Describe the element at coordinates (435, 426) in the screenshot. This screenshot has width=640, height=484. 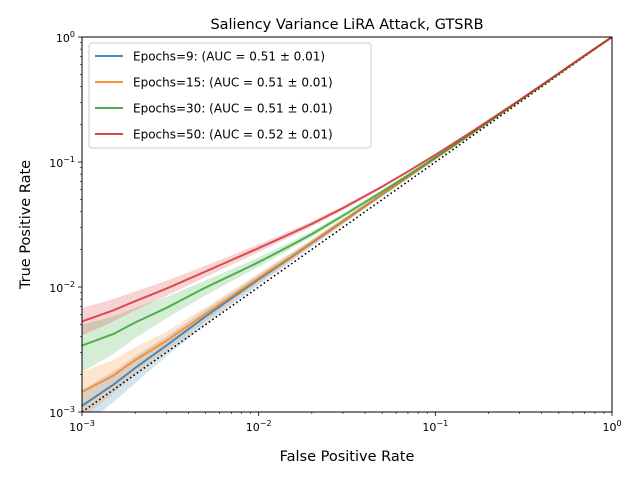
I see `x-tick-label: 10⁻¹` at that location.